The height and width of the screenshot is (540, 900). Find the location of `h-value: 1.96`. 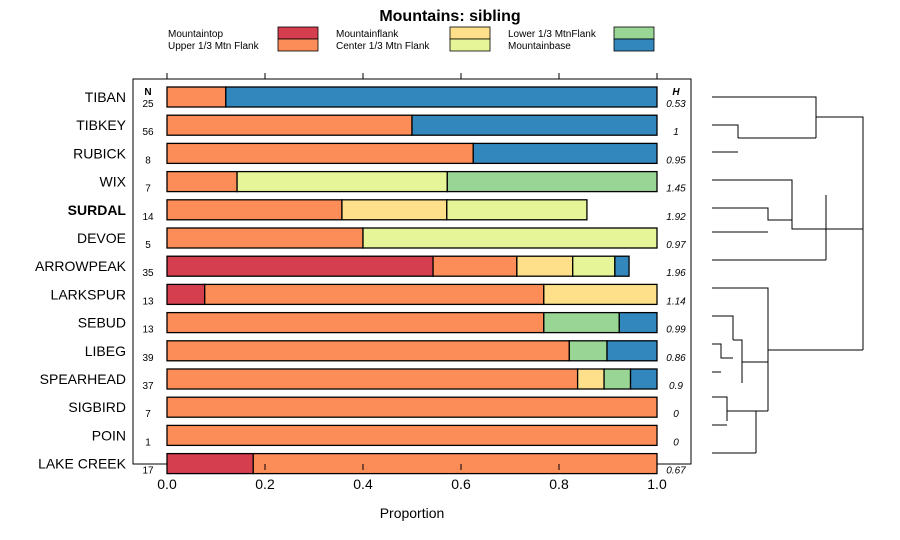

h-value: 1.96 is located at coordinates (676, 273).